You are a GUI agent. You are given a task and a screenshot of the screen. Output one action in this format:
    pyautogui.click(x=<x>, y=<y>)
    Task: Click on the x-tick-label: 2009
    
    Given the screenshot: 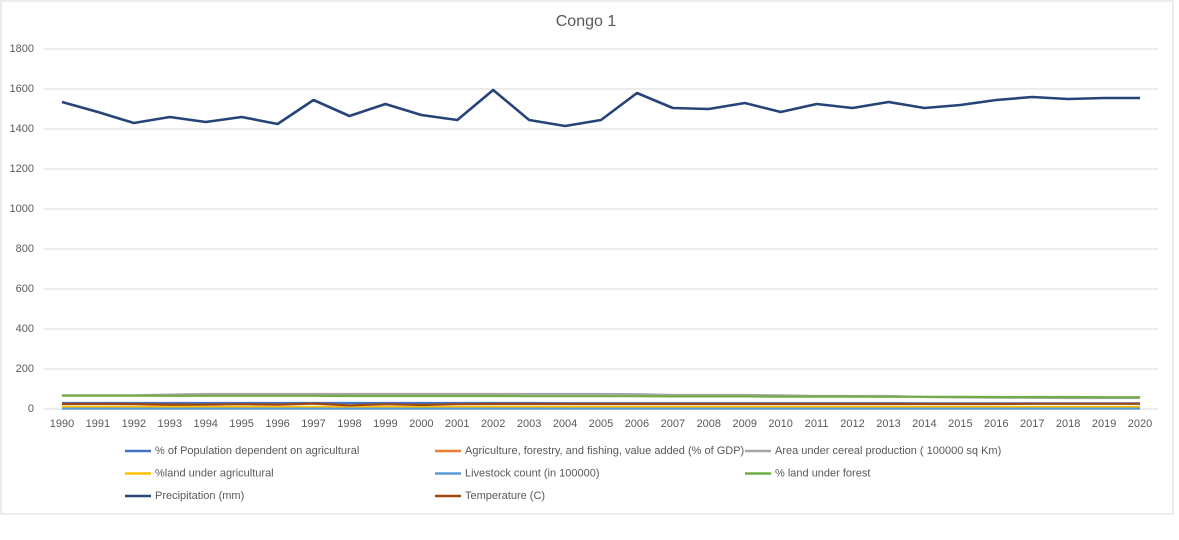 What is the action you would take?
    pyautogui.click(x=744, y=424)
    